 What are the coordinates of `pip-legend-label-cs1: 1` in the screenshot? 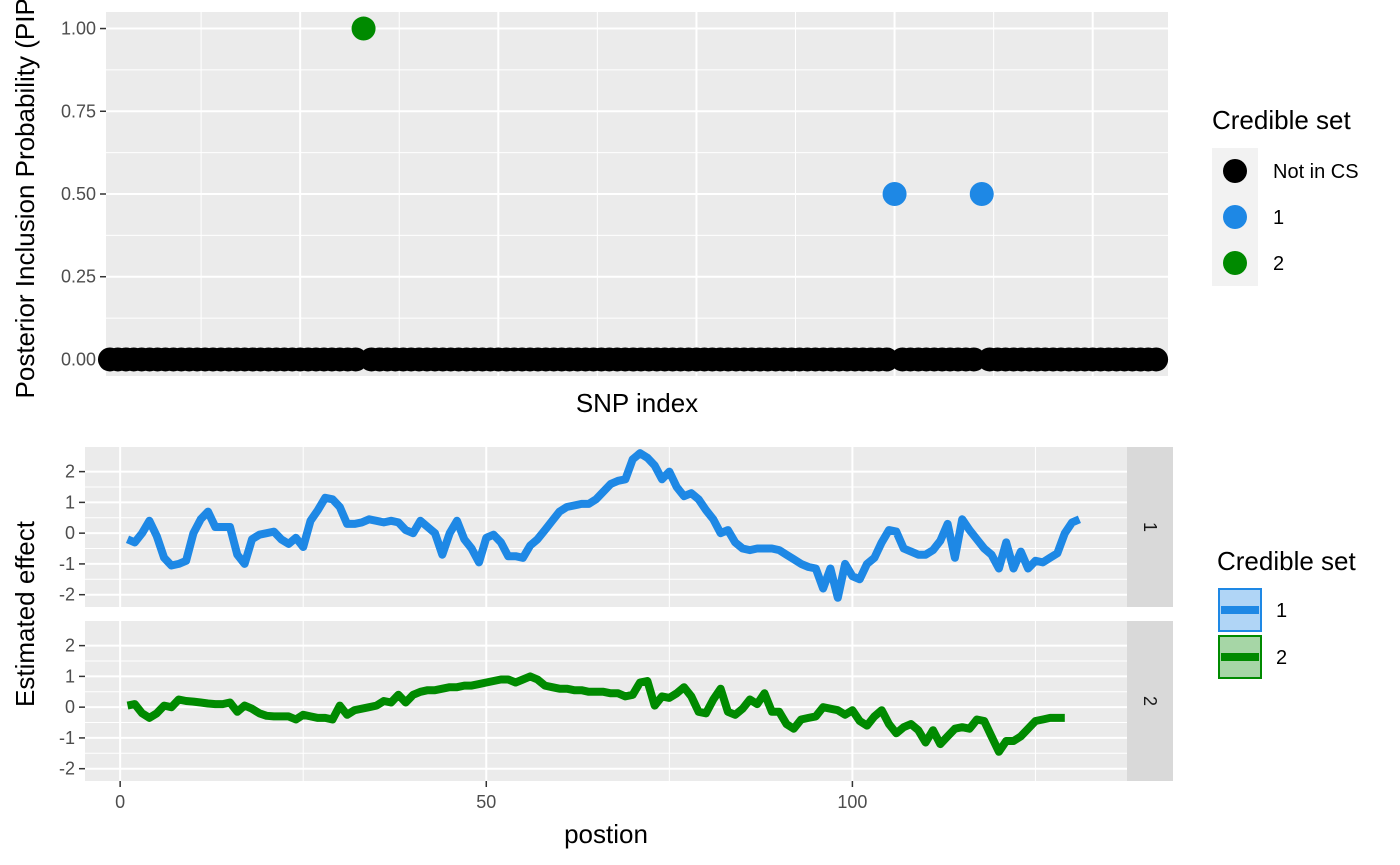 It's located at (1278, 218).